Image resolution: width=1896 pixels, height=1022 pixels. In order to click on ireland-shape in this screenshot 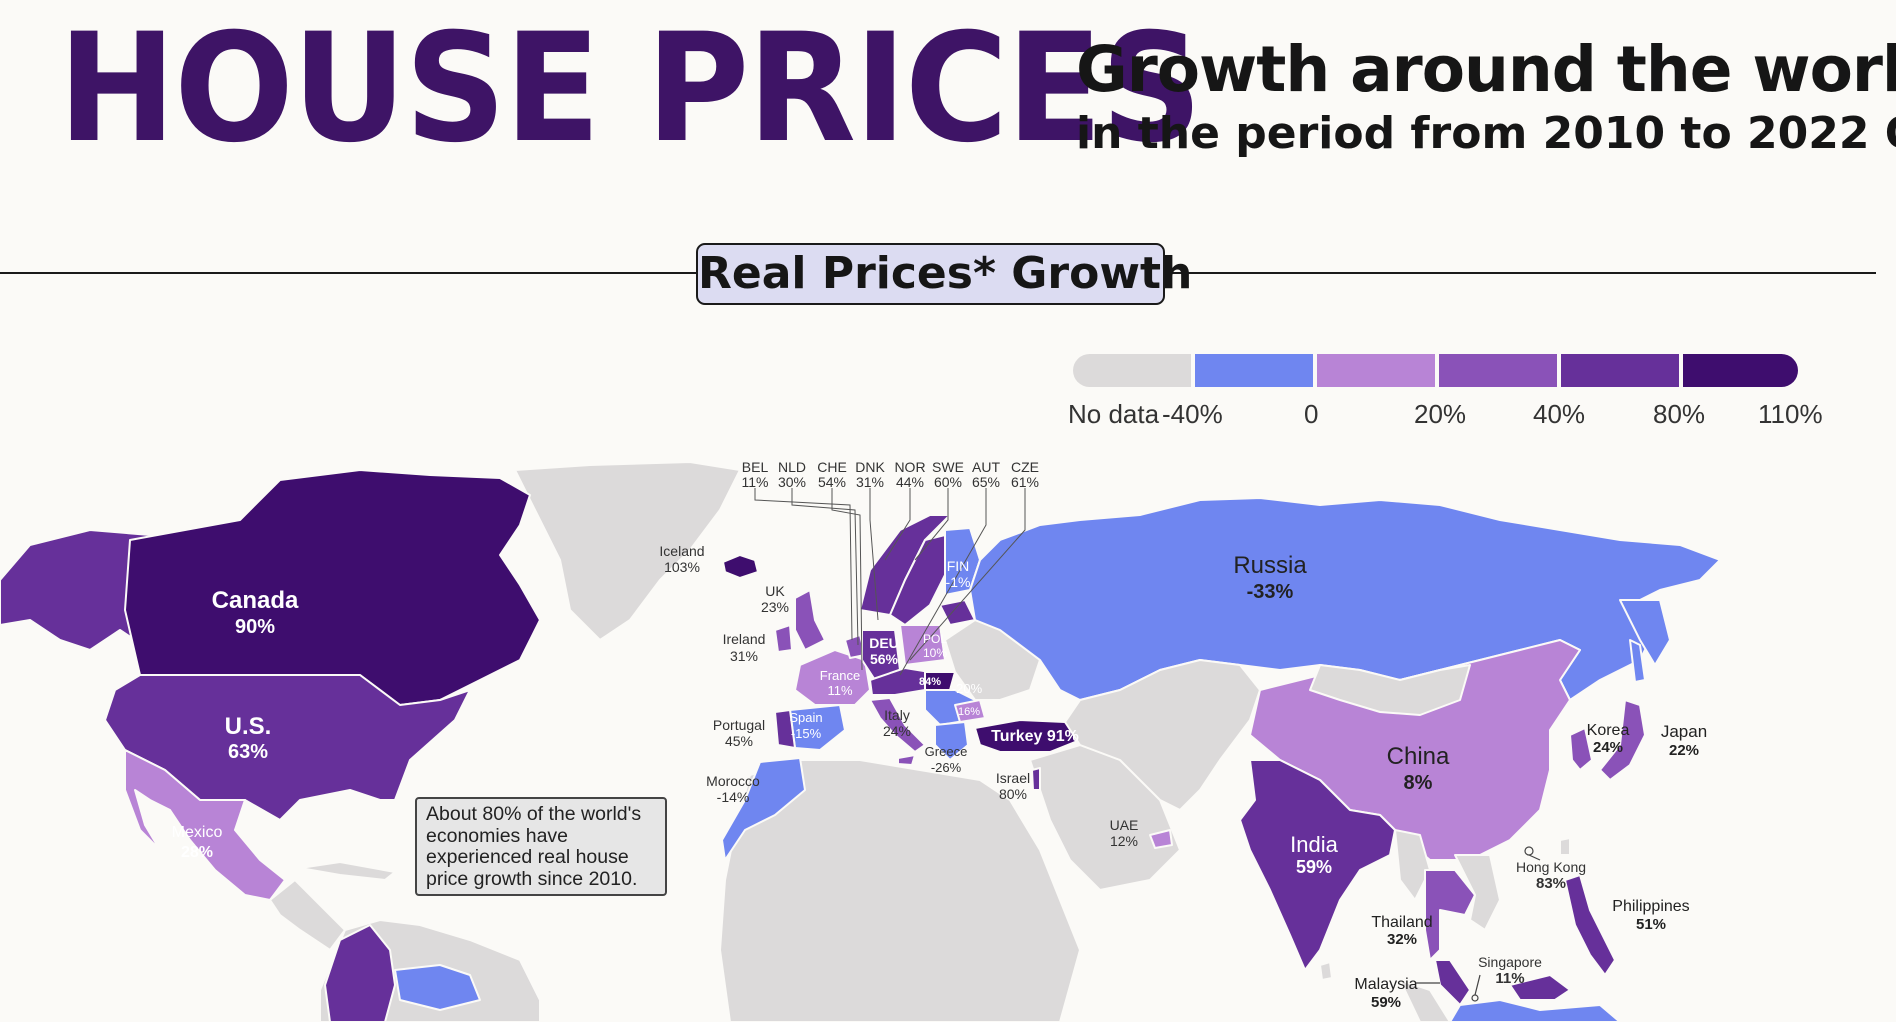, I will do `click(783, 638)`.